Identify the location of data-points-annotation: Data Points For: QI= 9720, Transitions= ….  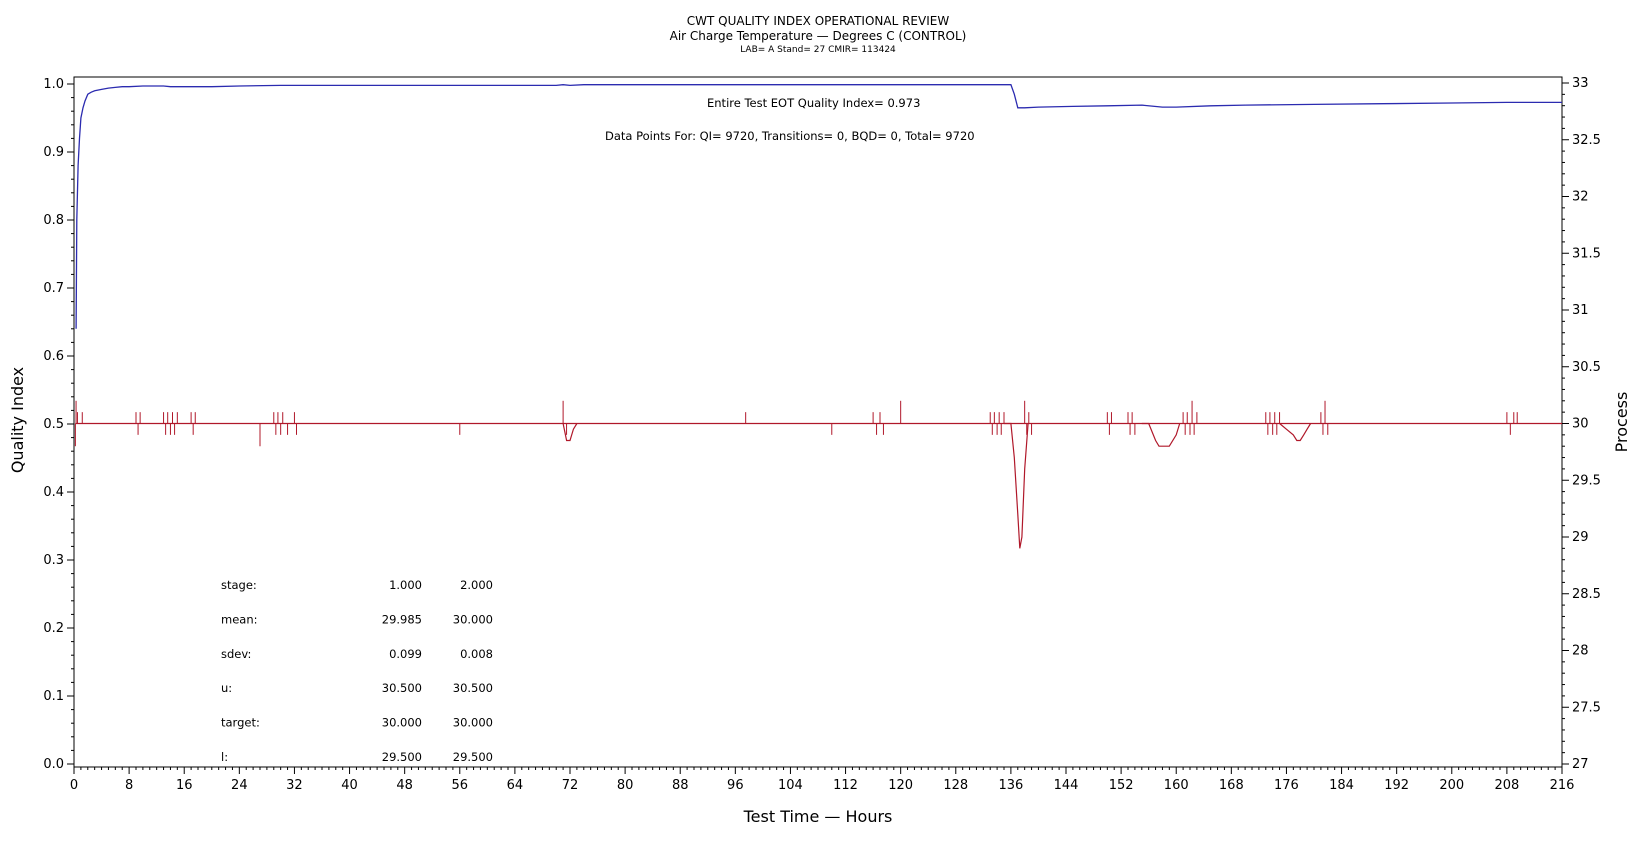
(790, 136).